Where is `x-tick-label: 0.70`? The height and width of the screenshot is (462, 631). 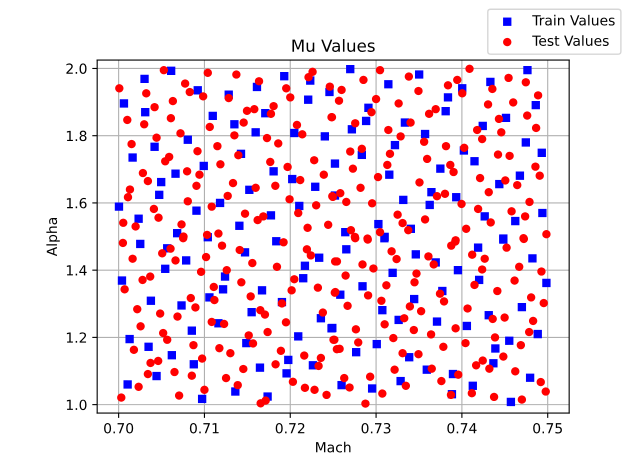 x-tick-label: 0.70 is located at coordinates (119, 428).